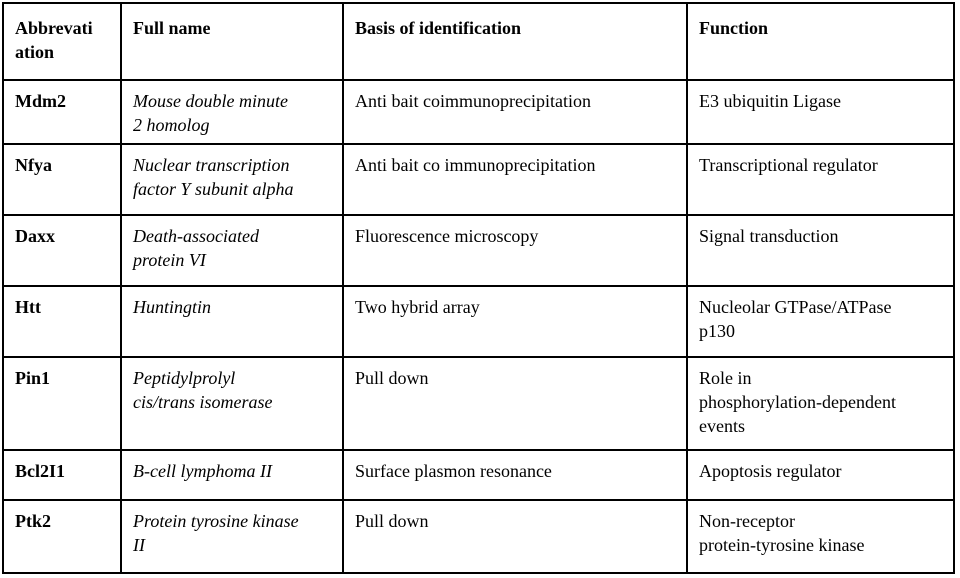 This screenshot has width=960, height=578. I want to click on cell-function: Transcriptional regulator, so click(820, 179).